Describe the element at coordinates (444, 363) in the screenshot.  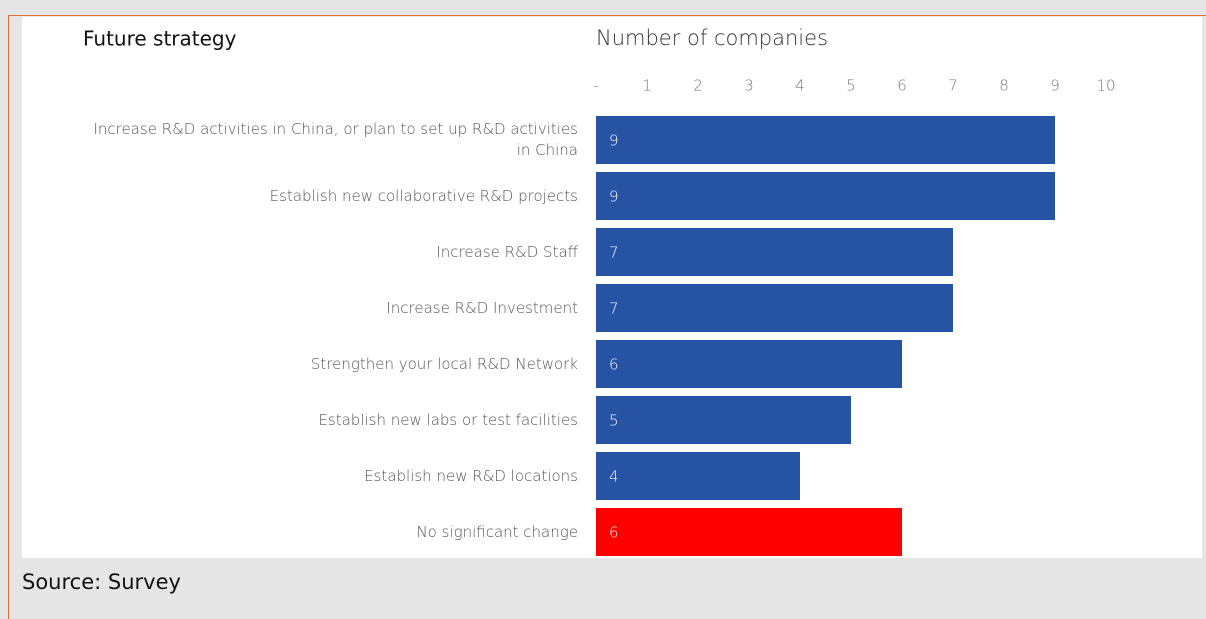
I see `category-text: Strengthen your local R&D Network` at that location.